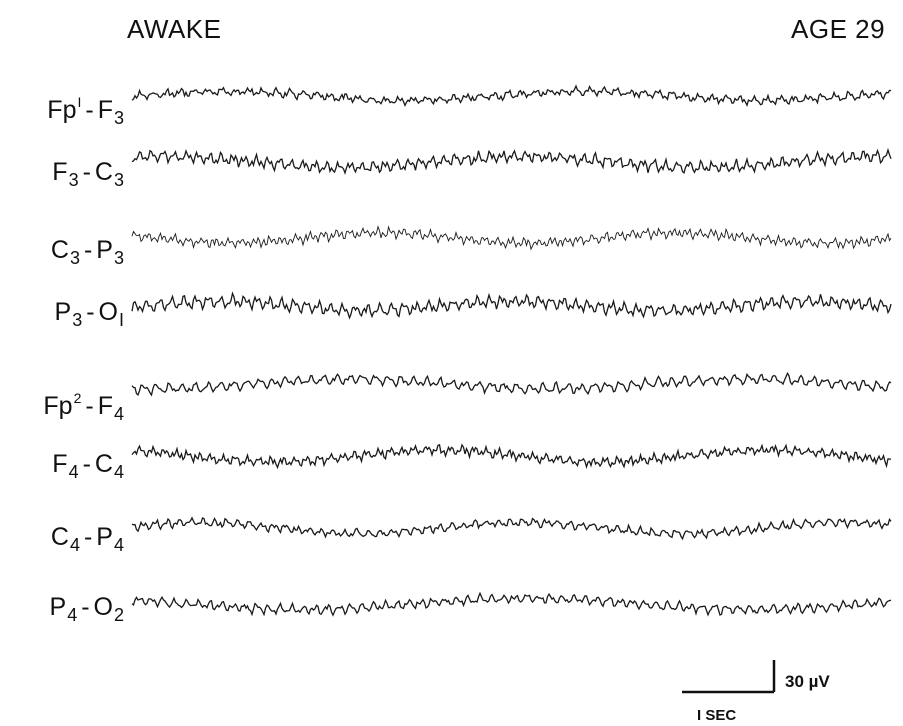 The width and height of the screenshot is (903, 726). What do you see at coordinates (511, 238) in the screenshot?
I see `trace-c3-p3` at bounding box center [511, 238].